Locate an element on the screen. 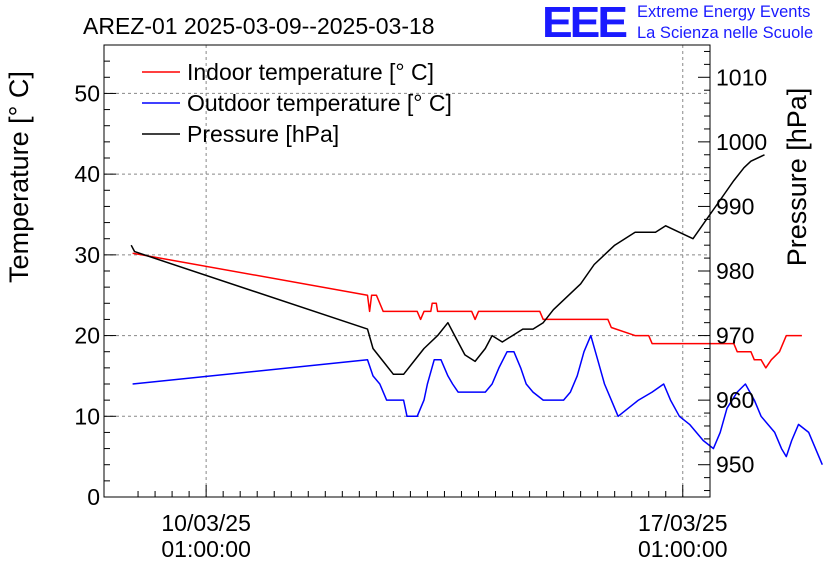 The height and width of the screenshot is (572, 836). x-tick-label-date: 10/03/25 is located at coordinates (206, 523).